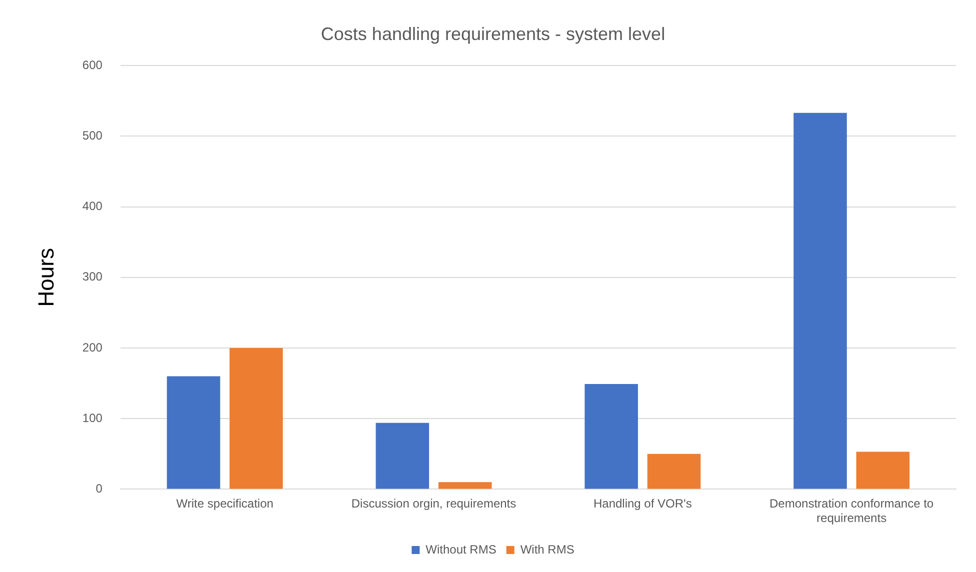  Describe the element at coordinates (92, 417) in the screenshot. I see `y-tick-label: 100` at that location.